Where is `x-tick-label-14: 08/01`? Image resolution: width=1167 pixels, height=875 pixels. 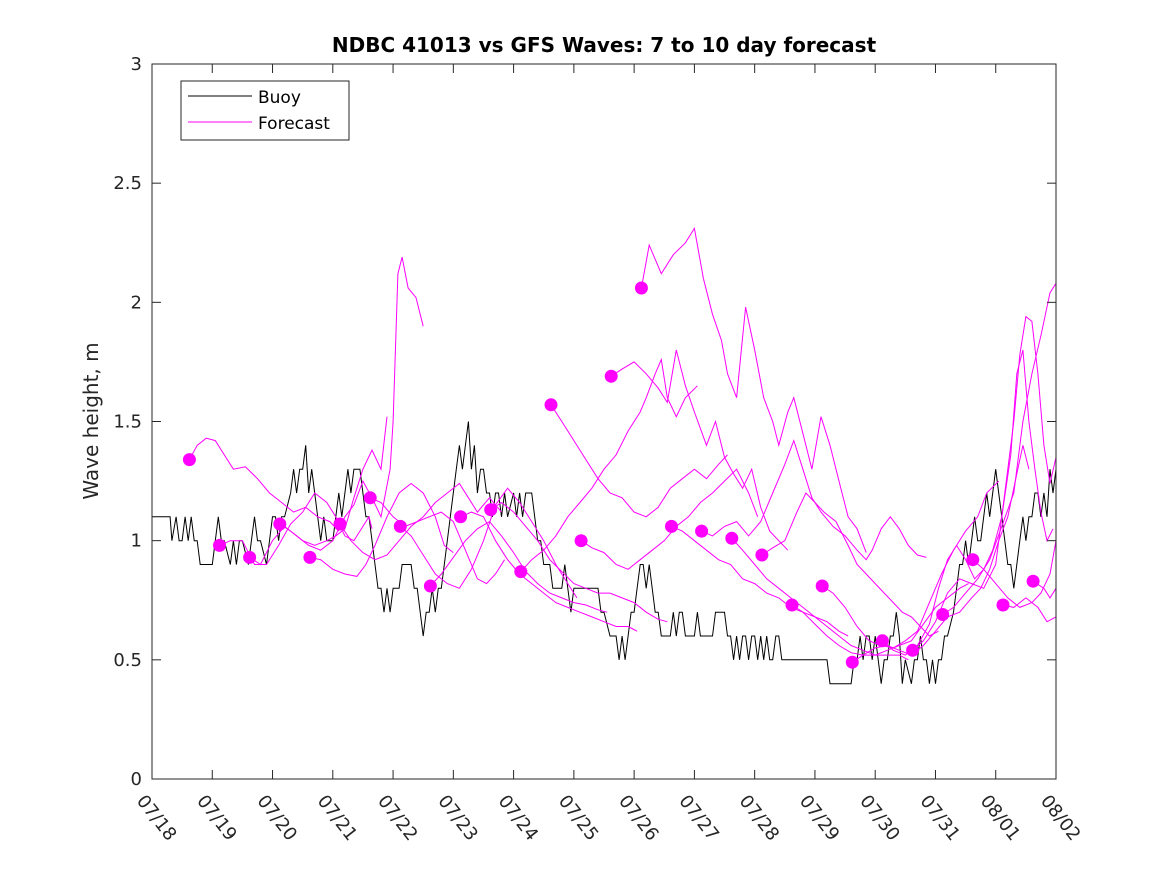
x-tick-label-14: 08/01 is located at coordinates (1000, 818).